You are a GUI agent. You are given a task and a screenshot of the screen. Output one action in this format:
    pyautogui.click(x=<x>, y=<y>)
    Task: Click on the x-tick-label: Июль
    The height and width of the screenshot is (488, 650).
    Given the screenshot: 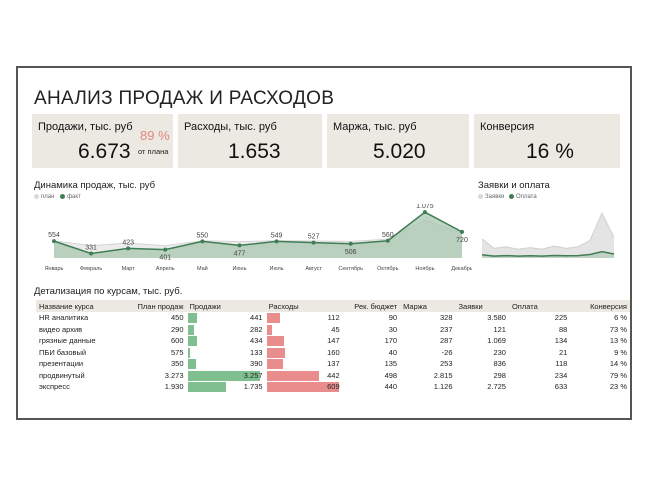 What is the action you would take?
    pyautogui.click(x=277, y=269)
    